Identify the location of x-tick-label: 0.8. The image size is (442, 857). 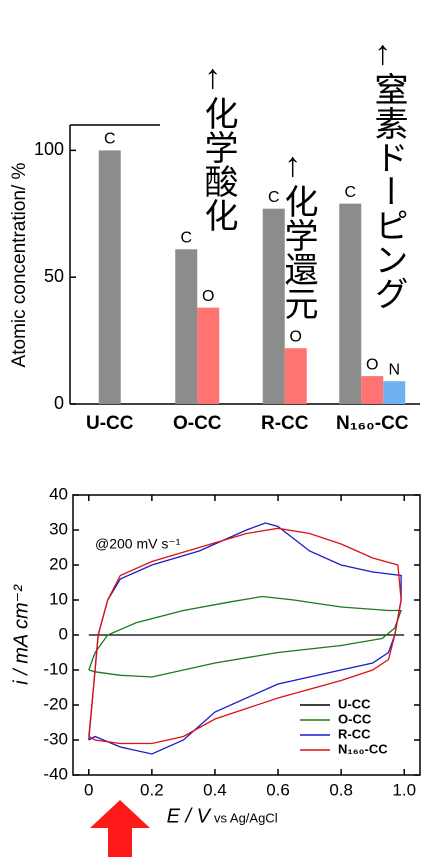
(341, 789).